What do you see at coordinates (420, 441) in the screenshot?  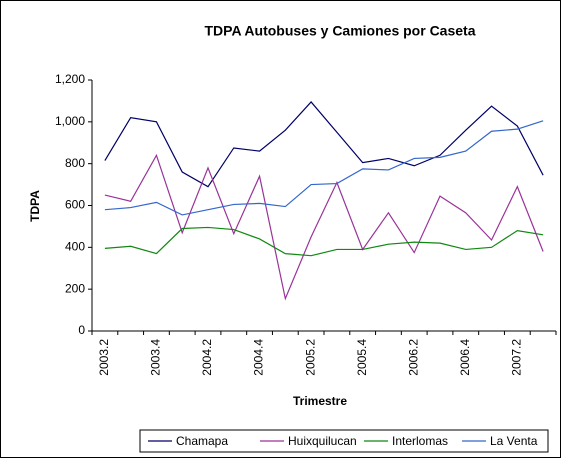 I see `legend-label: Interlomas` at bounding box center [420, 441].